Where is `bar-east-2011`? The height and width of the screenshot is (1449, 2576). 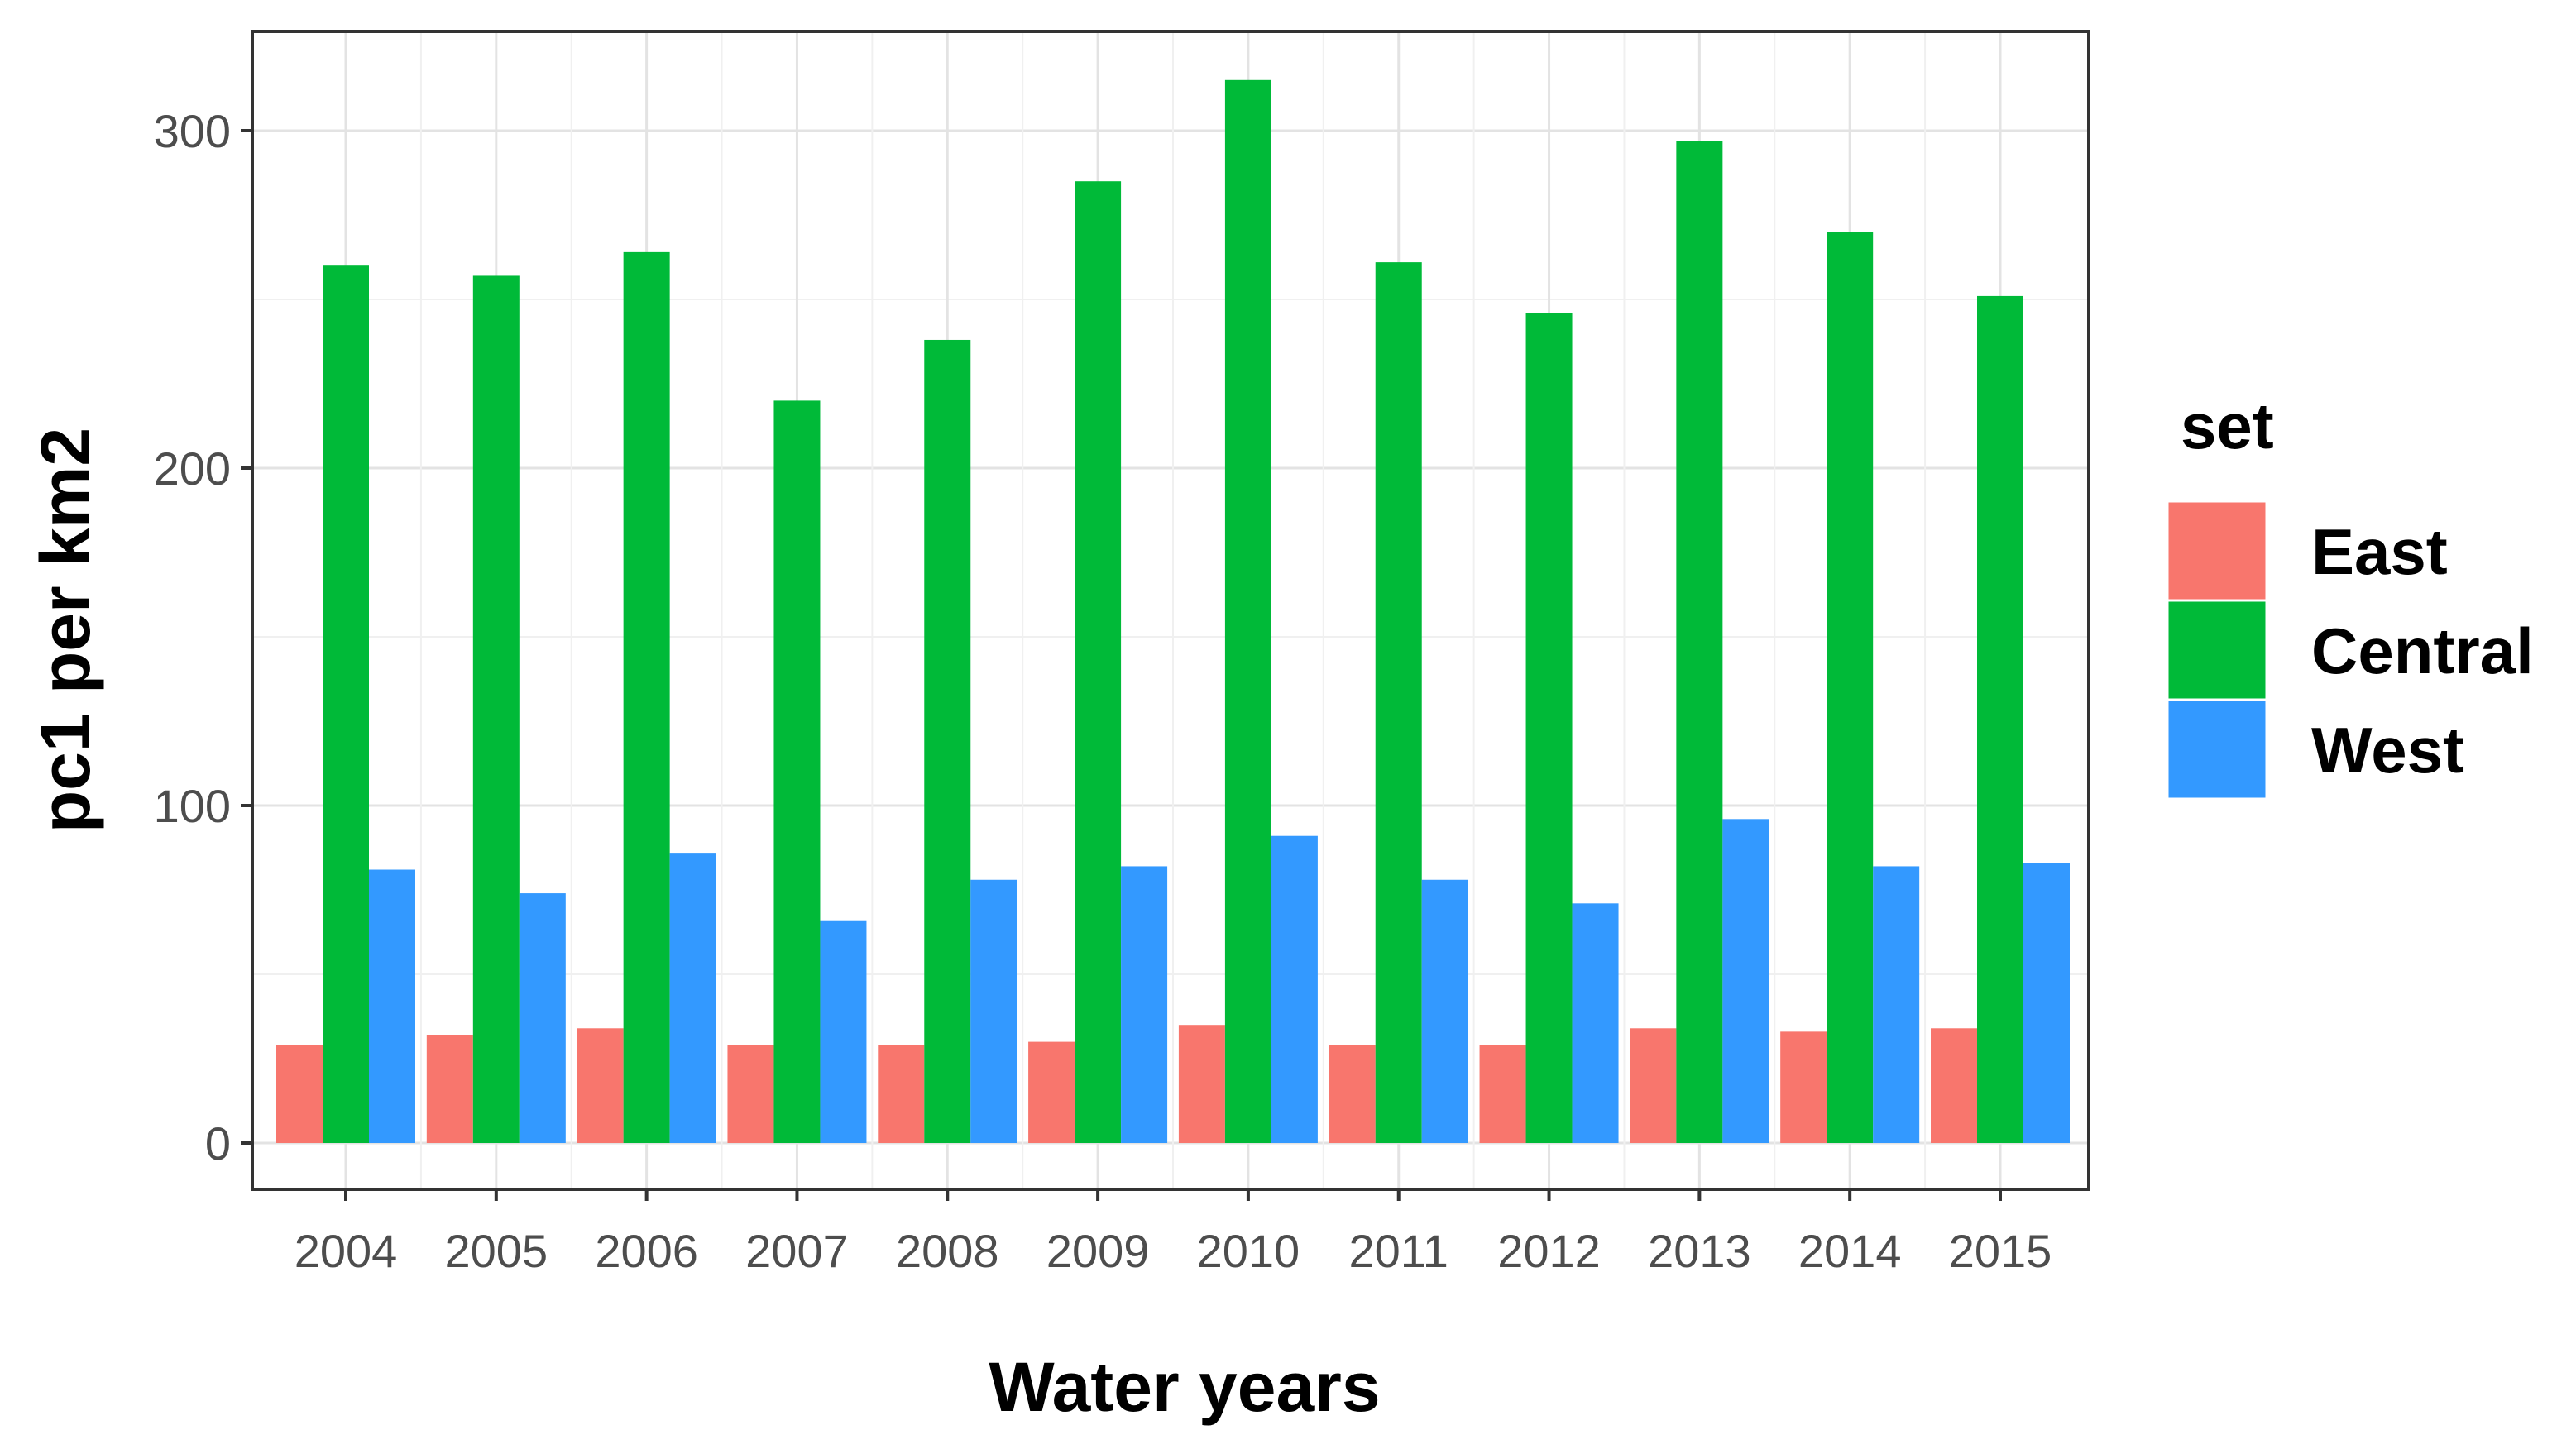
bar-east-2011 is located at coordinates (1352, 1094).